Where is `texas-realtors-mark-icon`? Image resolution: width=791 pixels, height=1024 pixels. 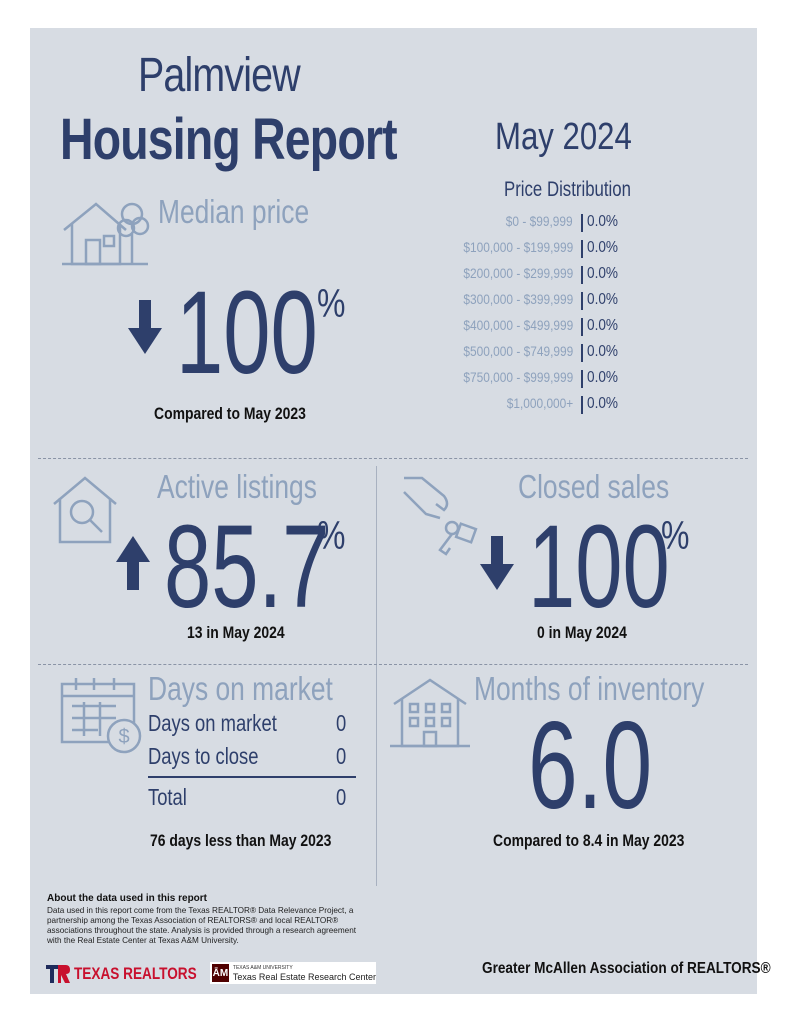
texas-realtors-mark-icon is located at coordinates (58, 974).